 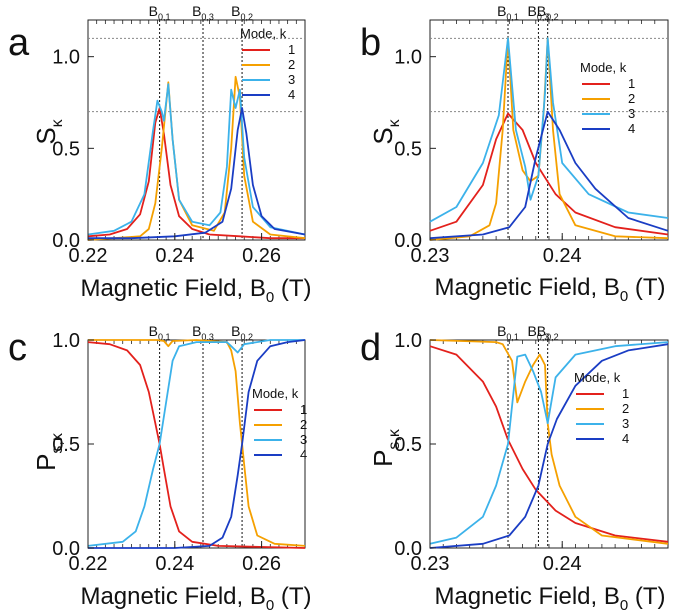 What do you see at coordinates (17, 348) in the screenshot?
I see `panel-letter: c` at bounding box center [17, 348].